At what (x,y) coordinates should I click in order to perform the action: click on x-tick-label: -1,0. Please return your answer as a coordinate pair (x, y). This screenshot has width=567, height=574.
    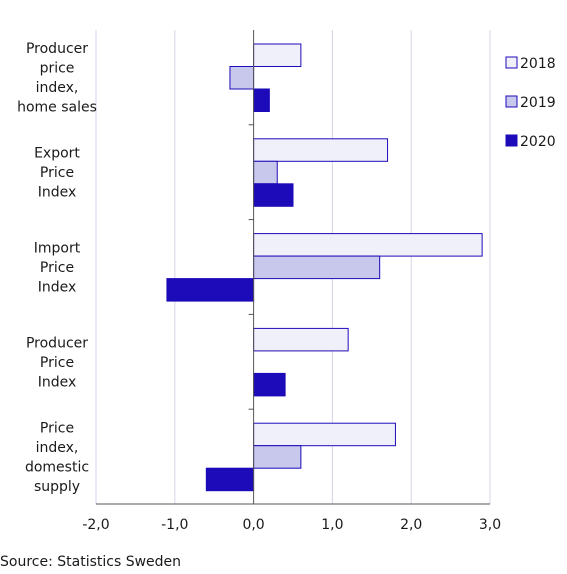
    Looking at the image, I should click on (174, 525).